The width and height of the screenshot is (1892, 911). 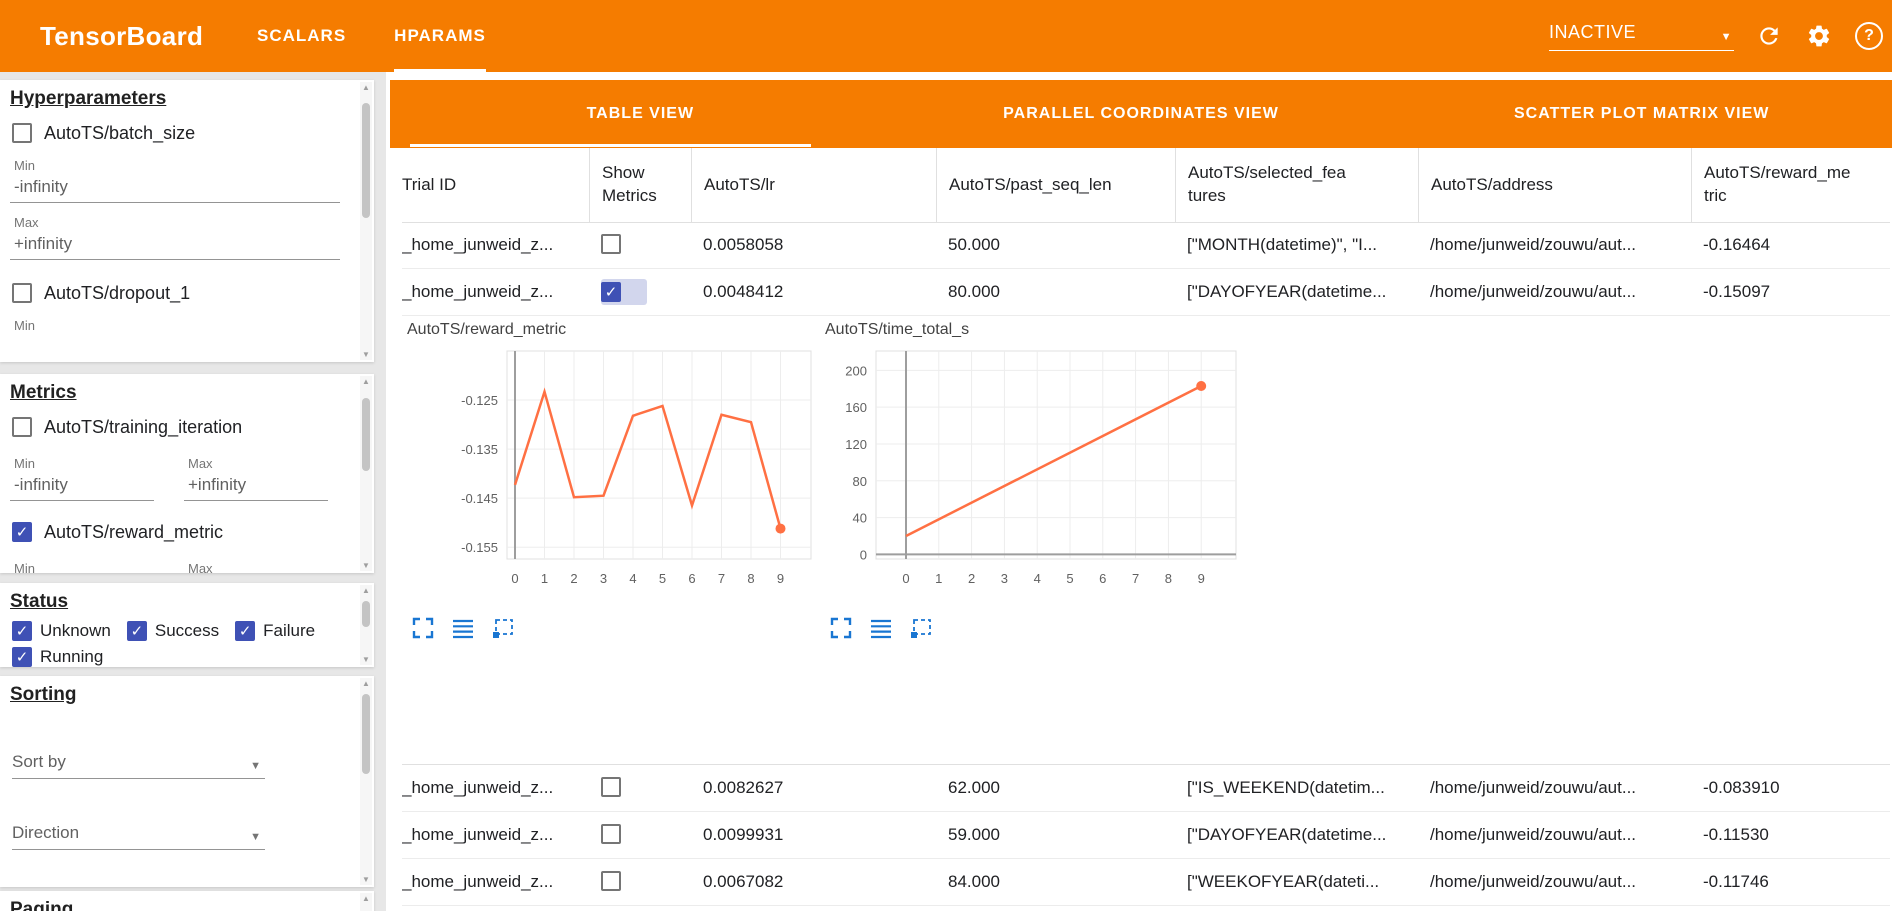 What do you see at coordinates (1296, 185) in the screenshot?
I see `col-selected-features: AutoTS/selected_features` at bounding box center [1296, 185].